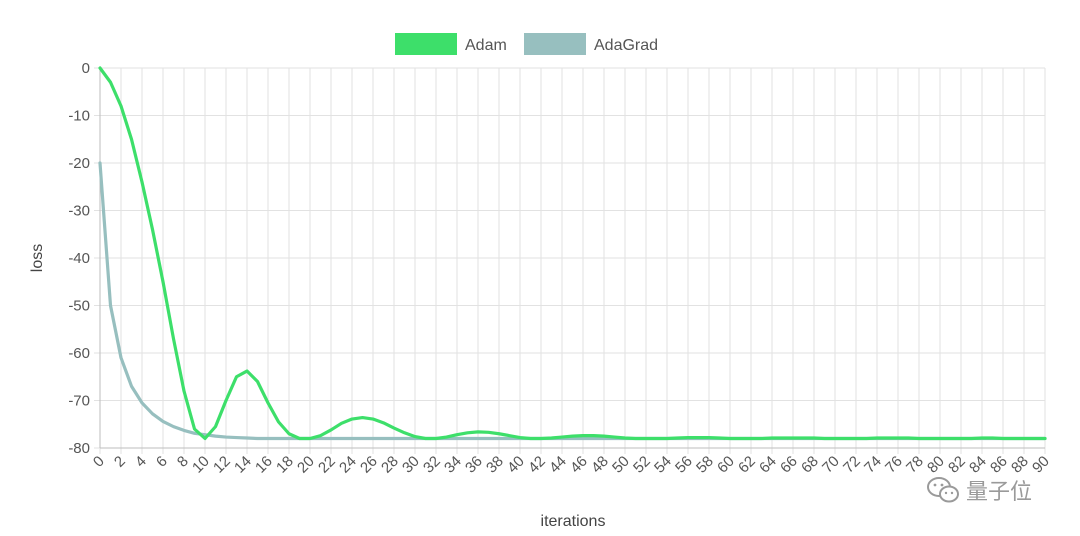 This screenshot has width=1080, height=536. I want to click on y-tick-label: -50, so click(79, 306).